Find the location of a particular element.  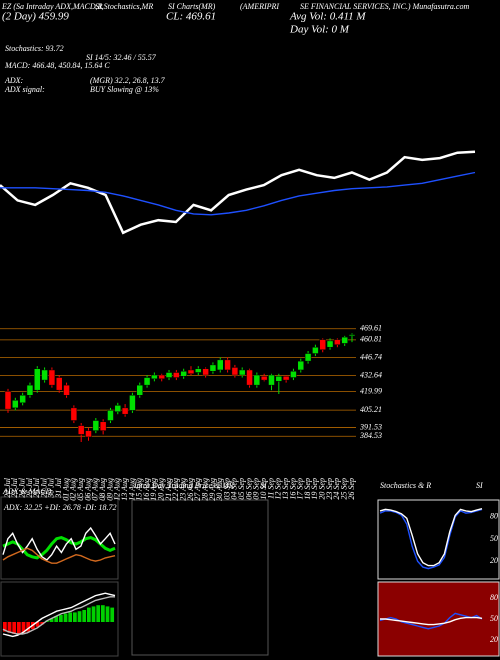

header-text: Avg Vol: 0.411 M is located at coordinates (327, 17).